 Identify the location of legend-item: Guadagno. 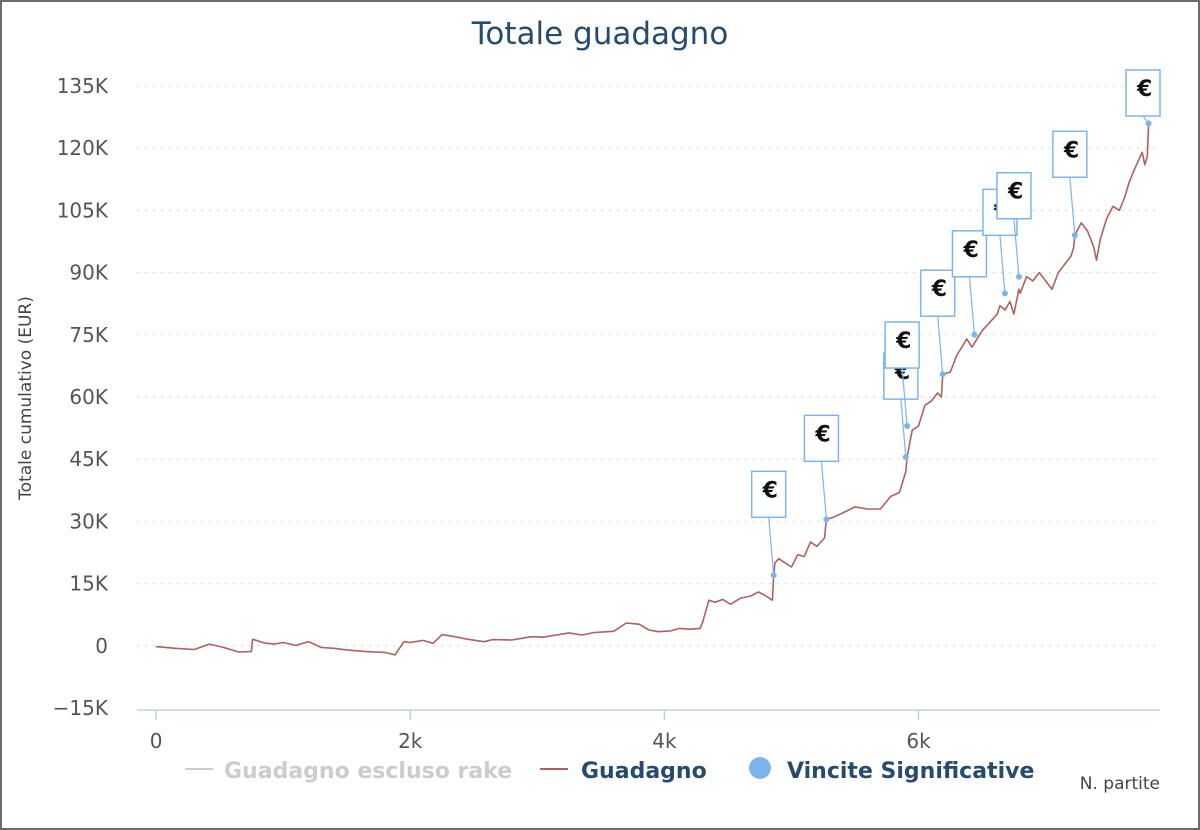
(623, 771).